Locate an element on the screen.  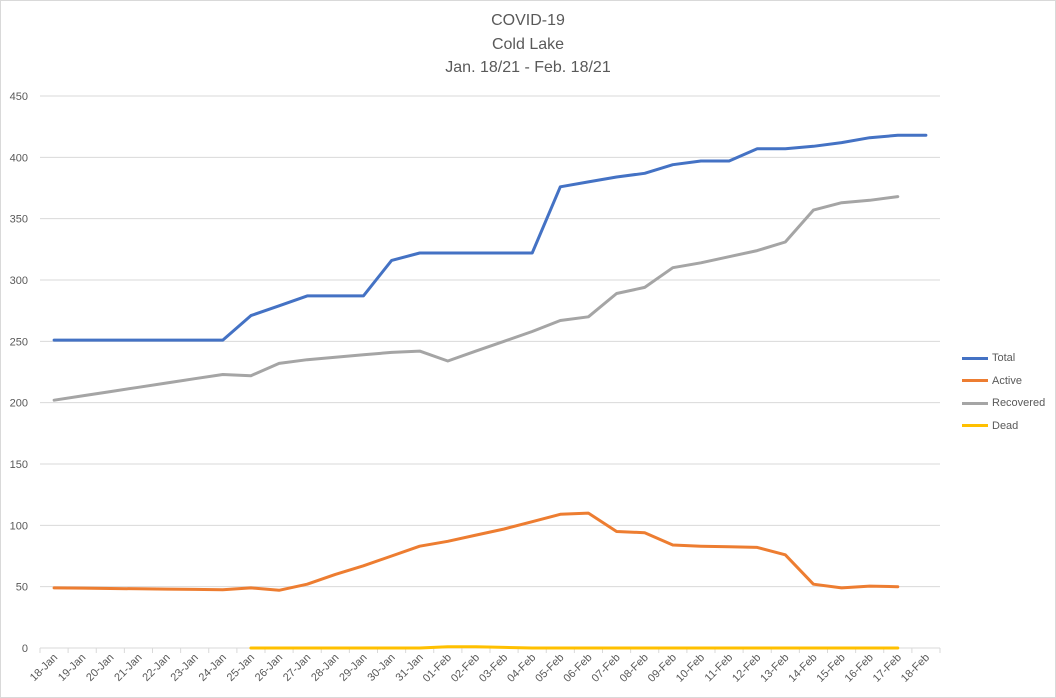
legend-item-recovered: Recovered is located at coordinates (1003, 403).